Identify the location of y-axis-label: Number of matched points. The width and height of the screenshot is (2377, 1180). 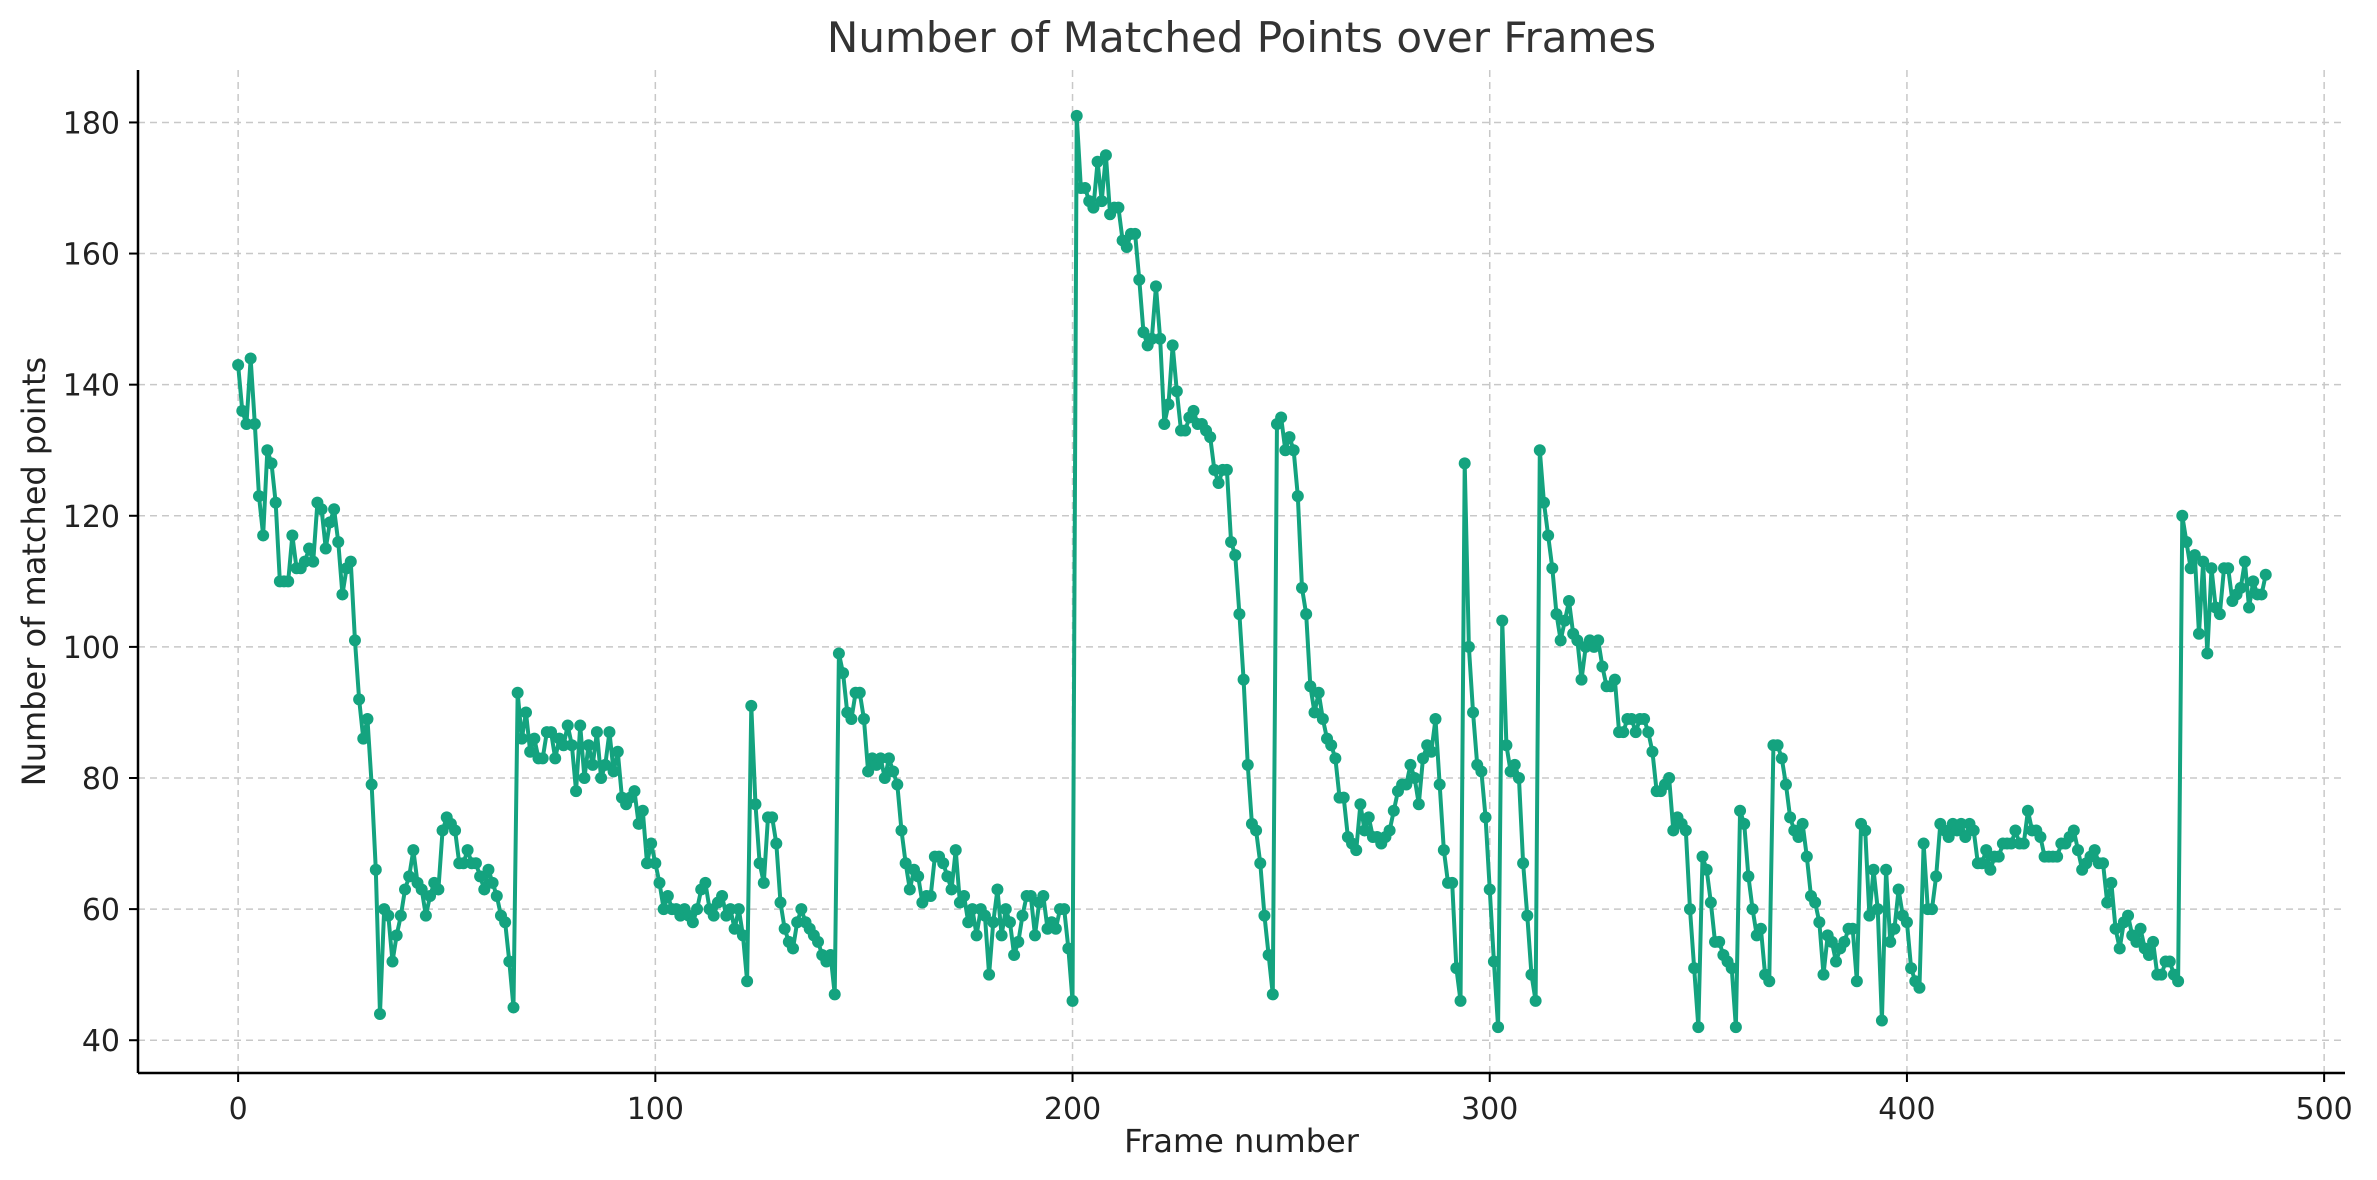
(34, 571).